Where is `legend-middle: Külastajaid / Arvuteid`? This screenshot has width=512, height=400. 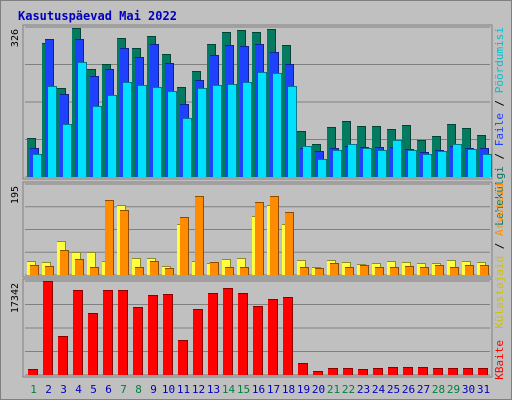
legend-middle: Külastajaid / Arvuteid is located at coordinates (499, 256).